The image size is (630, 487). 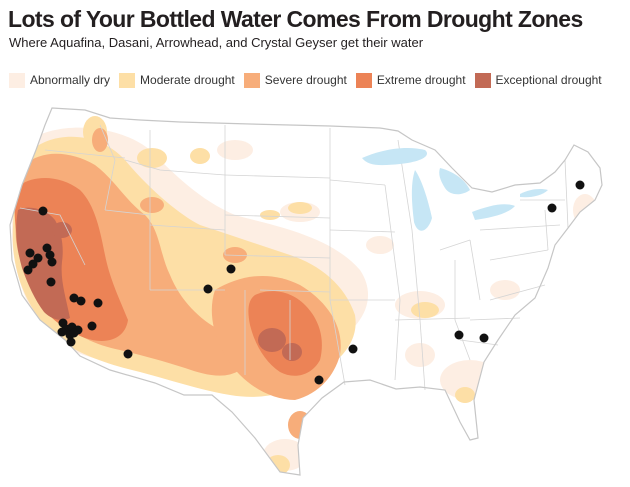 I want to click on legend-label: Moderate drought, so click(x=187, y=80).